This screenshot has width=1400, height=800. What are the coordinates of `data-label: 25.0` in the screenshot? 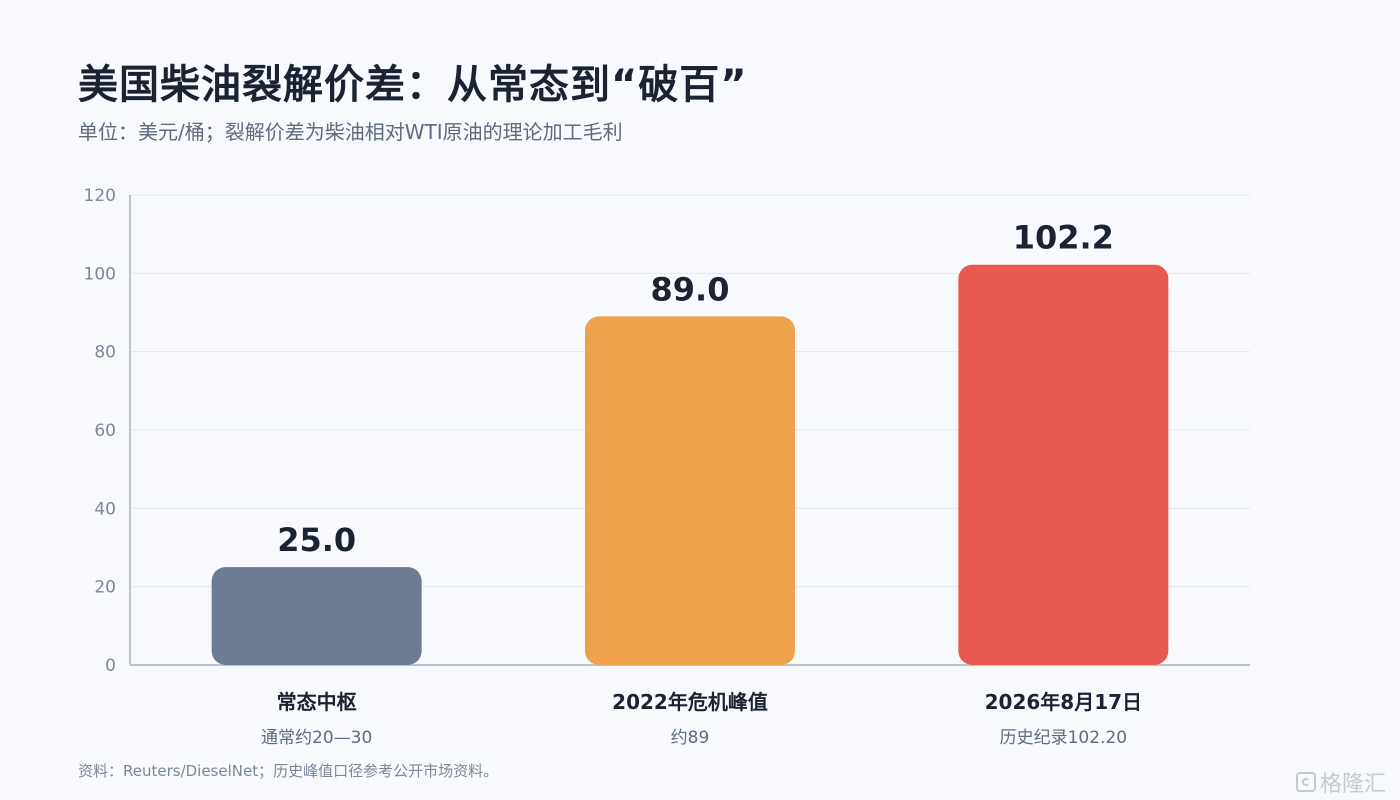 It's located at (316, 540).